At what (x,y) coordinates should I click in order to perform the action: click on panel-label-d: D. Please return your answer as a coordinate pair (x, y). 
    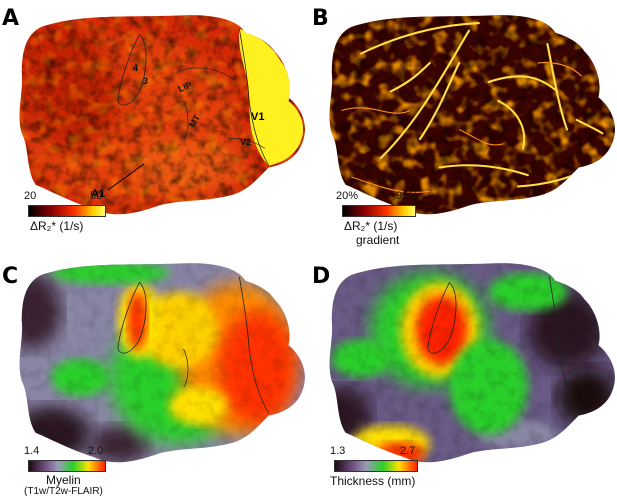
    Looking at the image, I should click on (321, 276).